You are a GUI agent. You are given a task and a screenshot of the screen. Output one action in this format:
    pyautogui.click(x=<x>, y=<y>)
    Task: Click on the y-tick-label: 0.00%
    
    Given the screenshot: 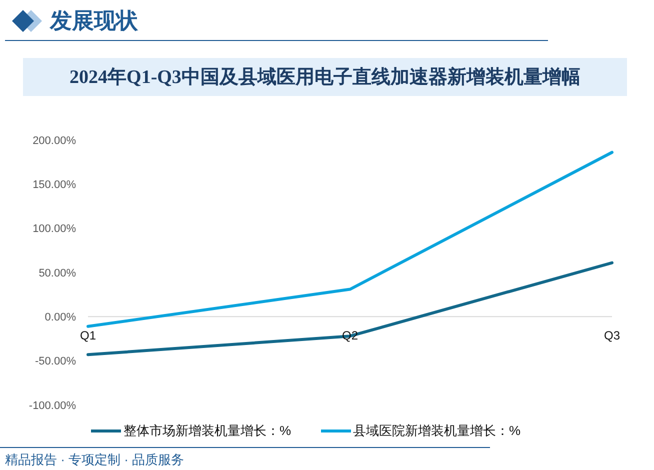 What is the action you would take?
    pyautogui.click(x=60, y=318)
    